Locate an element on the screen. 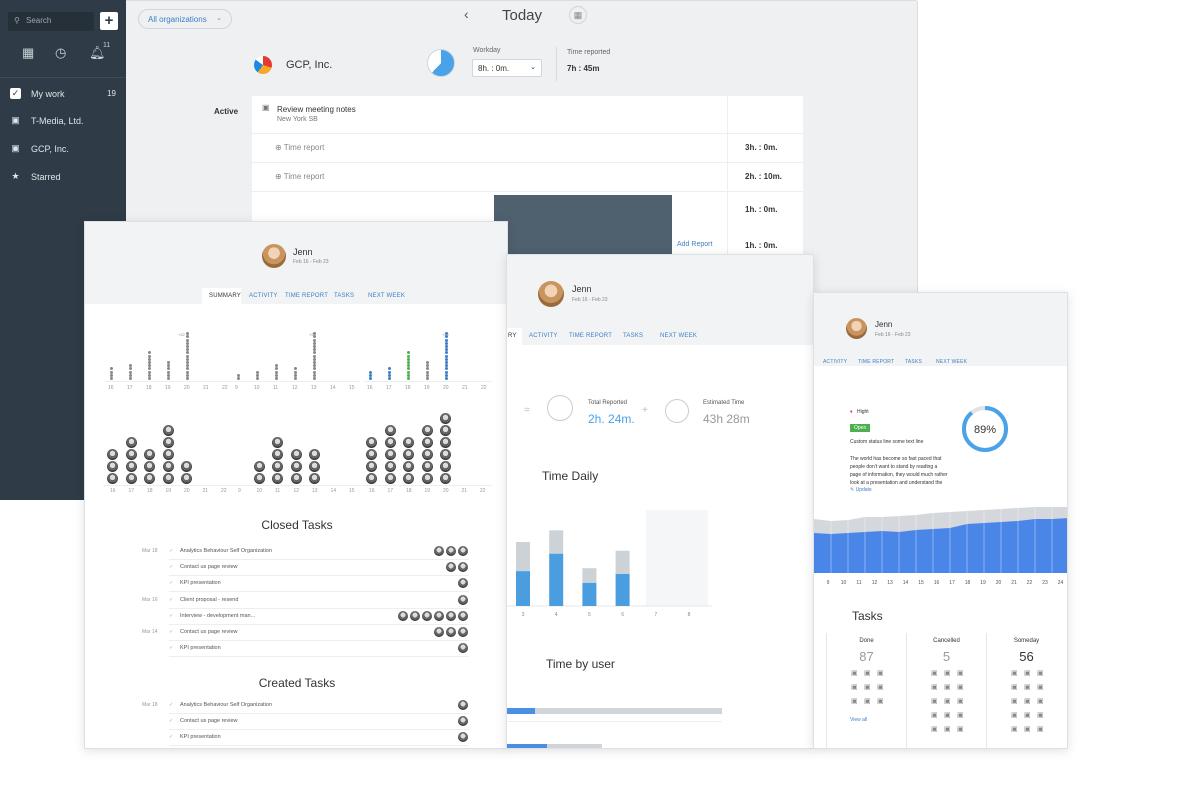 The height and width of the screenshot is (786, 1200). grid-icon: ▦ is located at coordinates (28, 52).